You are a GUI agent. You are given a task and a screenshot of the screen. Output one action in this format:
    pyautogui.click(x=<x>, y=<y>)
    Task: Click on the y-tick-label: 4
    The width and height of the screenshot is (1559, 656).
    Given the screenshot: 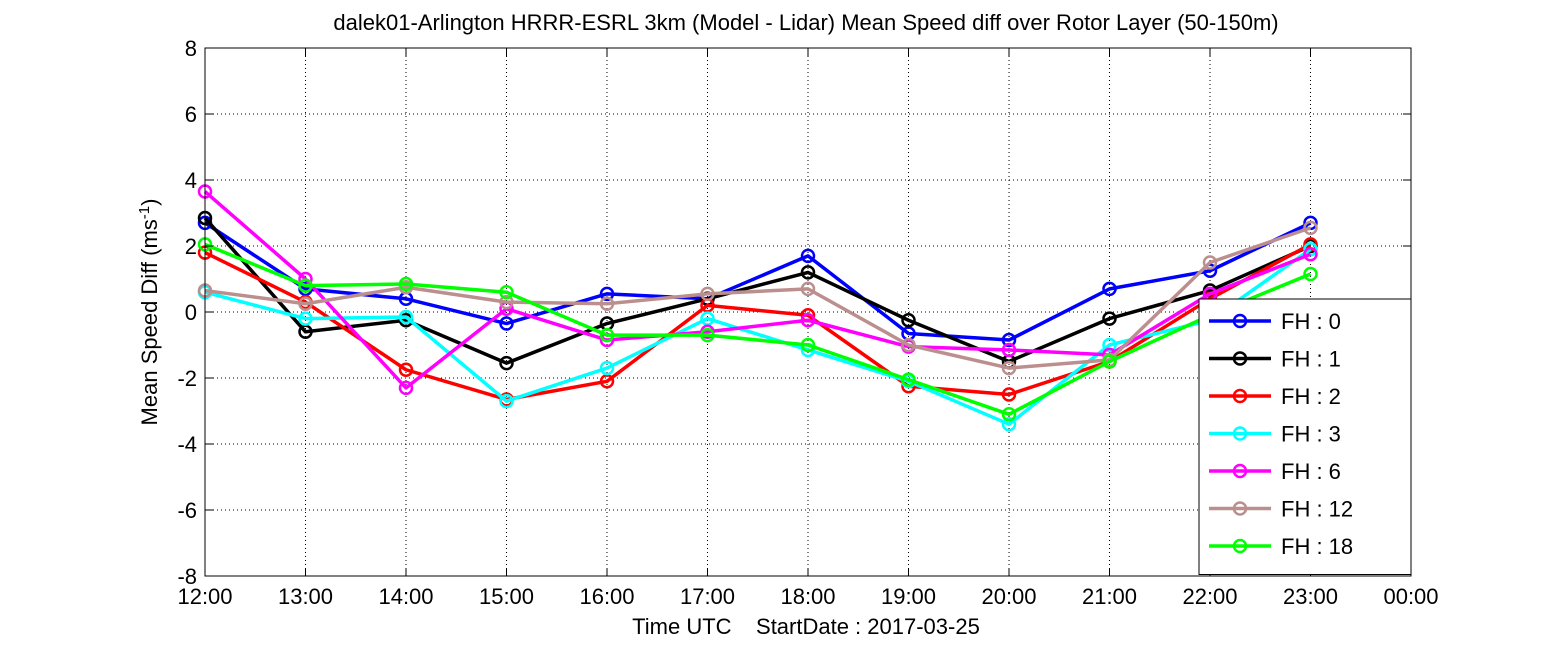 What is the action you would take?
    pyautogui.click(x=191, y=180)
    